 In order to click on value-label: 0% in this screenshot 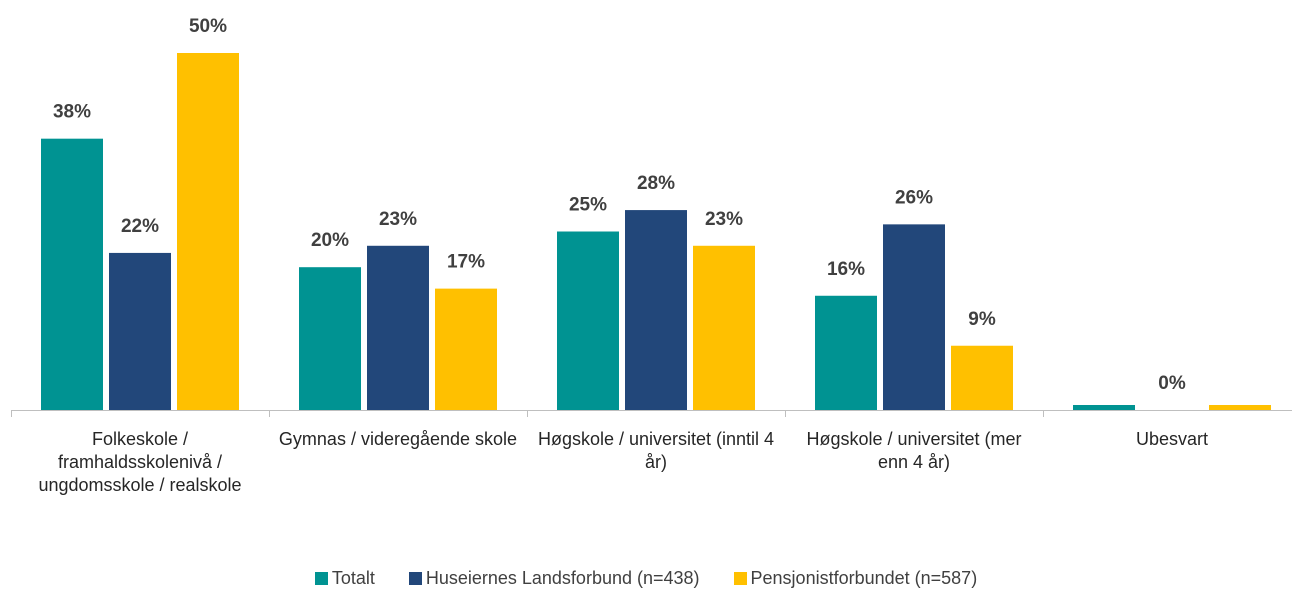, I will do `click(1172, 383)`.